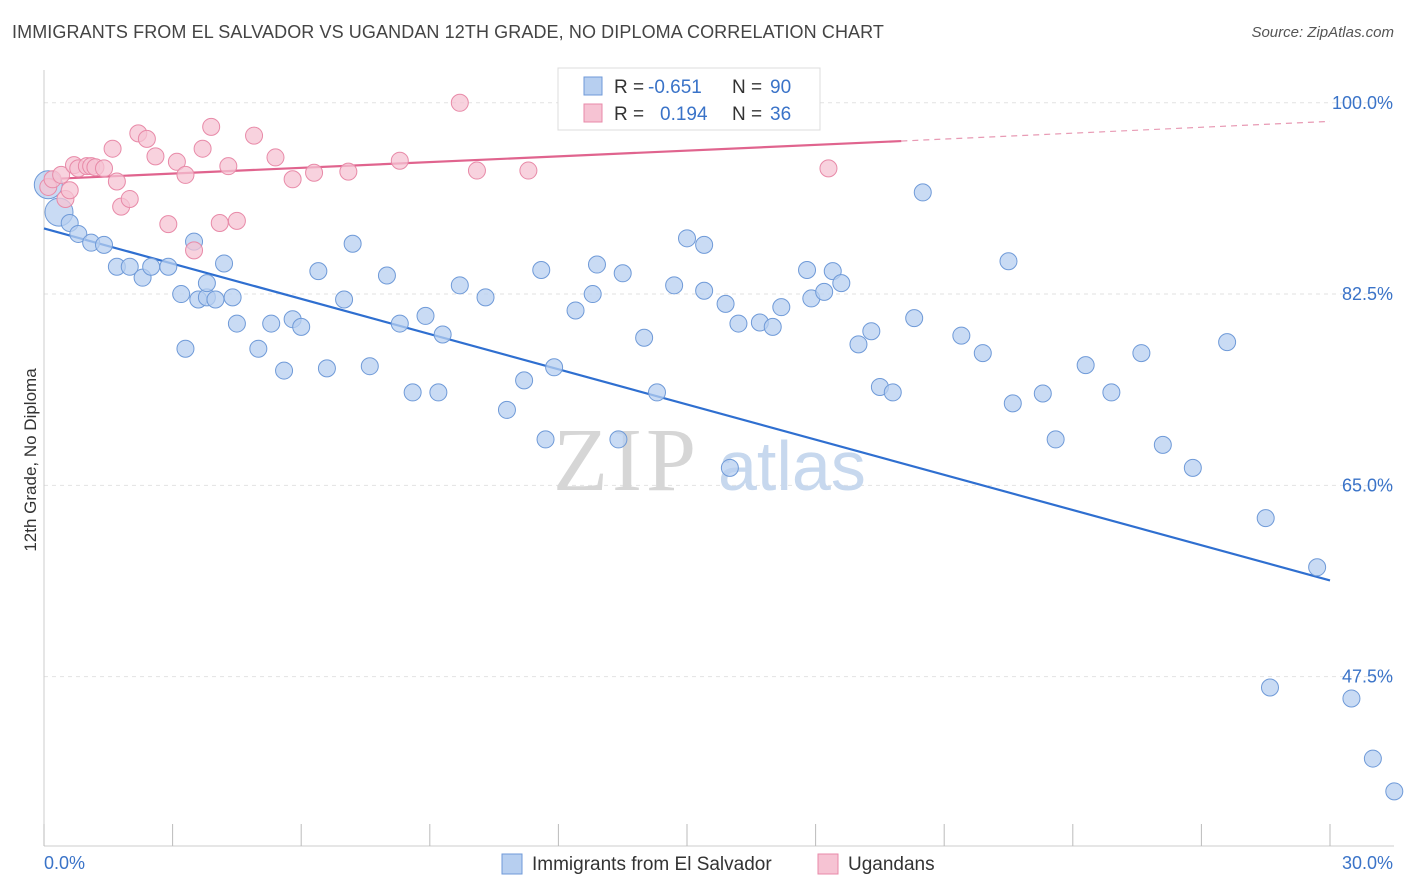 The height and width of the screenshot is (892, 1406). Describe the element at coordinates (780, 114) in the screenshot. I see `legend-n-value-1: 36` at that location.